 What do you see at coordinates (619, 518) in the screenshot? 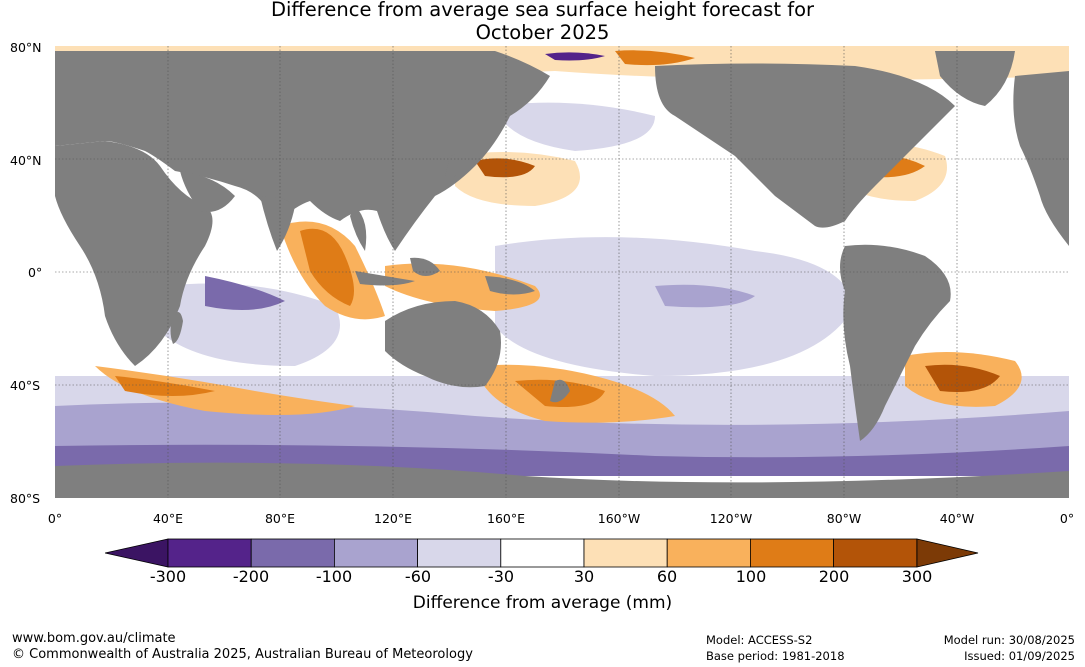
I see `lon-label-160w: 160°W` at bounding box center [619, 518].